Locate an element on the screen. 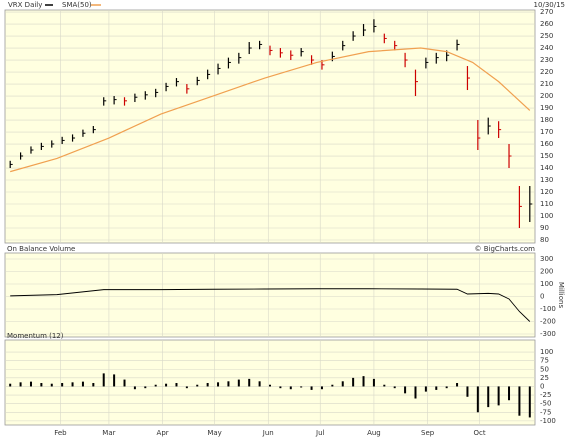 This screenshot has width=568, height=439. y-tick-label: 120 is located at coordinates (546, 192).